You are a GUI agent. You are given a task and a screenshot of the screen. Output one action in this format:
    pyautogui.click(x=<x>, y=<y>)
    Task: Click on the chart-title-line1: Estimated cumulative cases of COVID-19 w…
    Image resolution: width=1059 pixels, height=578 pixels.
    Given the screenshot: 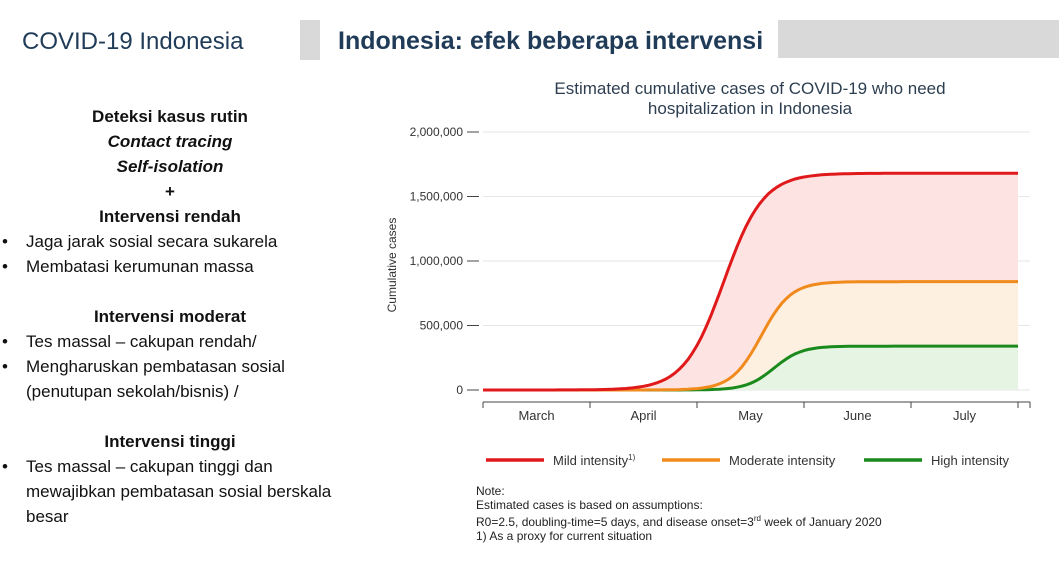 What is the action you would take?
    pyautogui.click(x=749, y=88)
    